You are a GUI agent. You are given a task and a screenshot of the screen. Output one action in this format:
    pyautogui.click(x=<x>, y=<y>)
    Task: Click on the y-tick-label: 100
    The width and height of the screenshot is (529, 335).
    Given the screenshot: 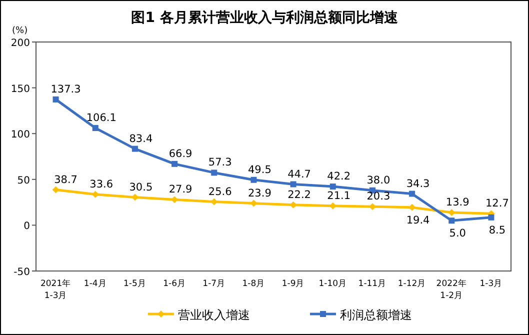 What is the action you would take?
    pyautogui.click(x=20, y=135)
    